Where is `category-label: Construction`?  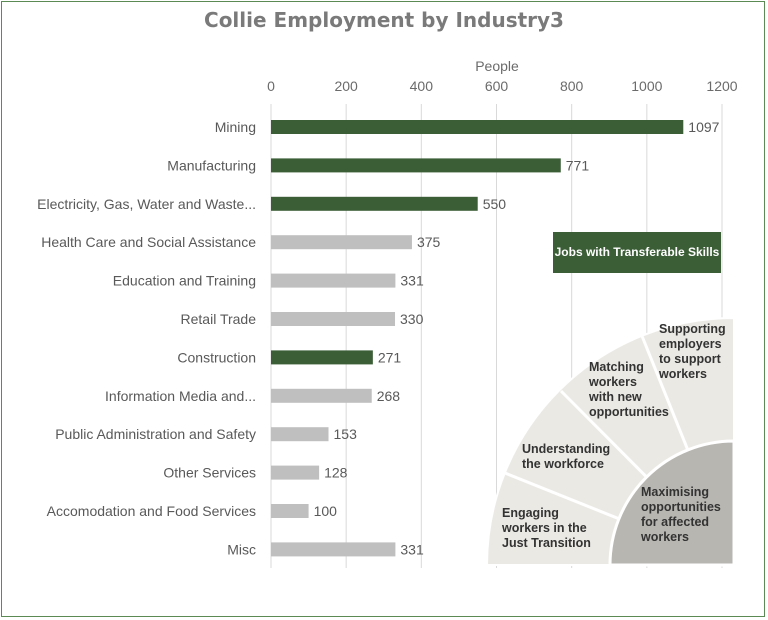
category-label: Construction is located at coordinates (216, 357).